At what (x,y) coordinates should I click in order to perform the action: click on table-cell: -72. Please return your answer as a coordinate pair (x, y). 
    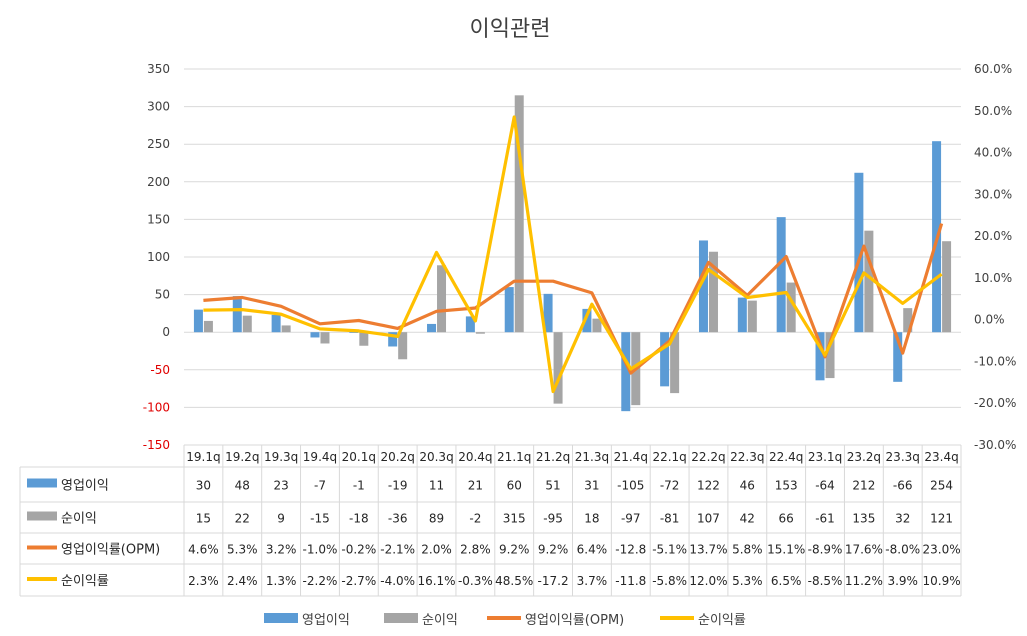
    Looking at the image, I should click on (670, 486).